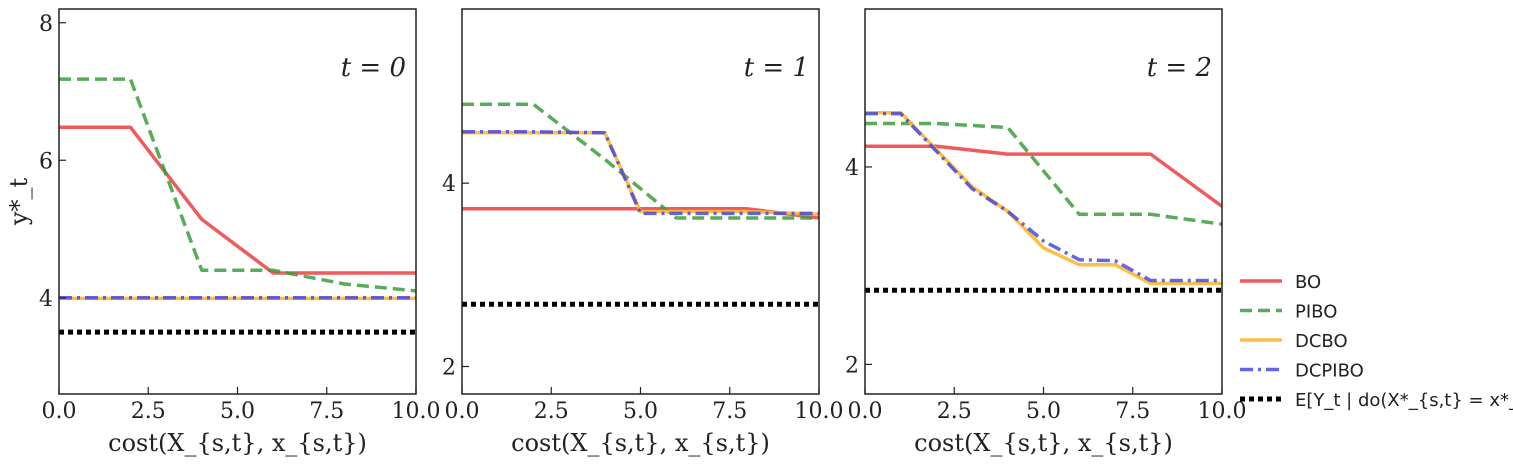 The width and height of the screenshot is (1513, 468). Describe the element at coordinates (1179, 68) in the screenshot. I see `panel-label: t = 2` at that location.